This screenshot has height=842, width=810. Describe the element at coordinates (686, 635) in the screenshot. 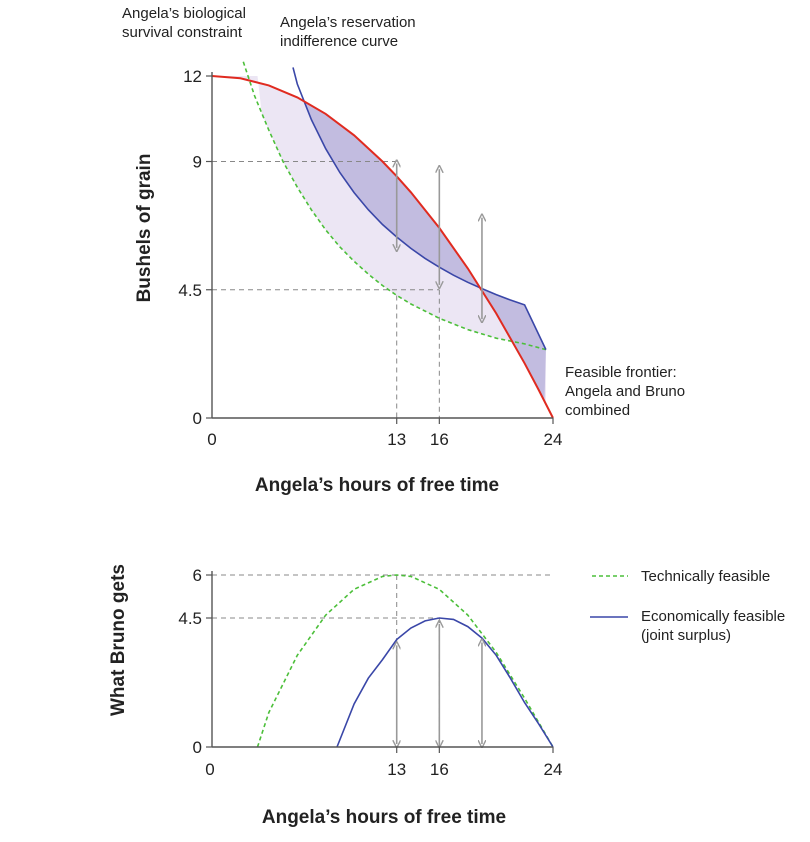

I see `legend-label-economically-feasible: (joint surplus)` at that location.